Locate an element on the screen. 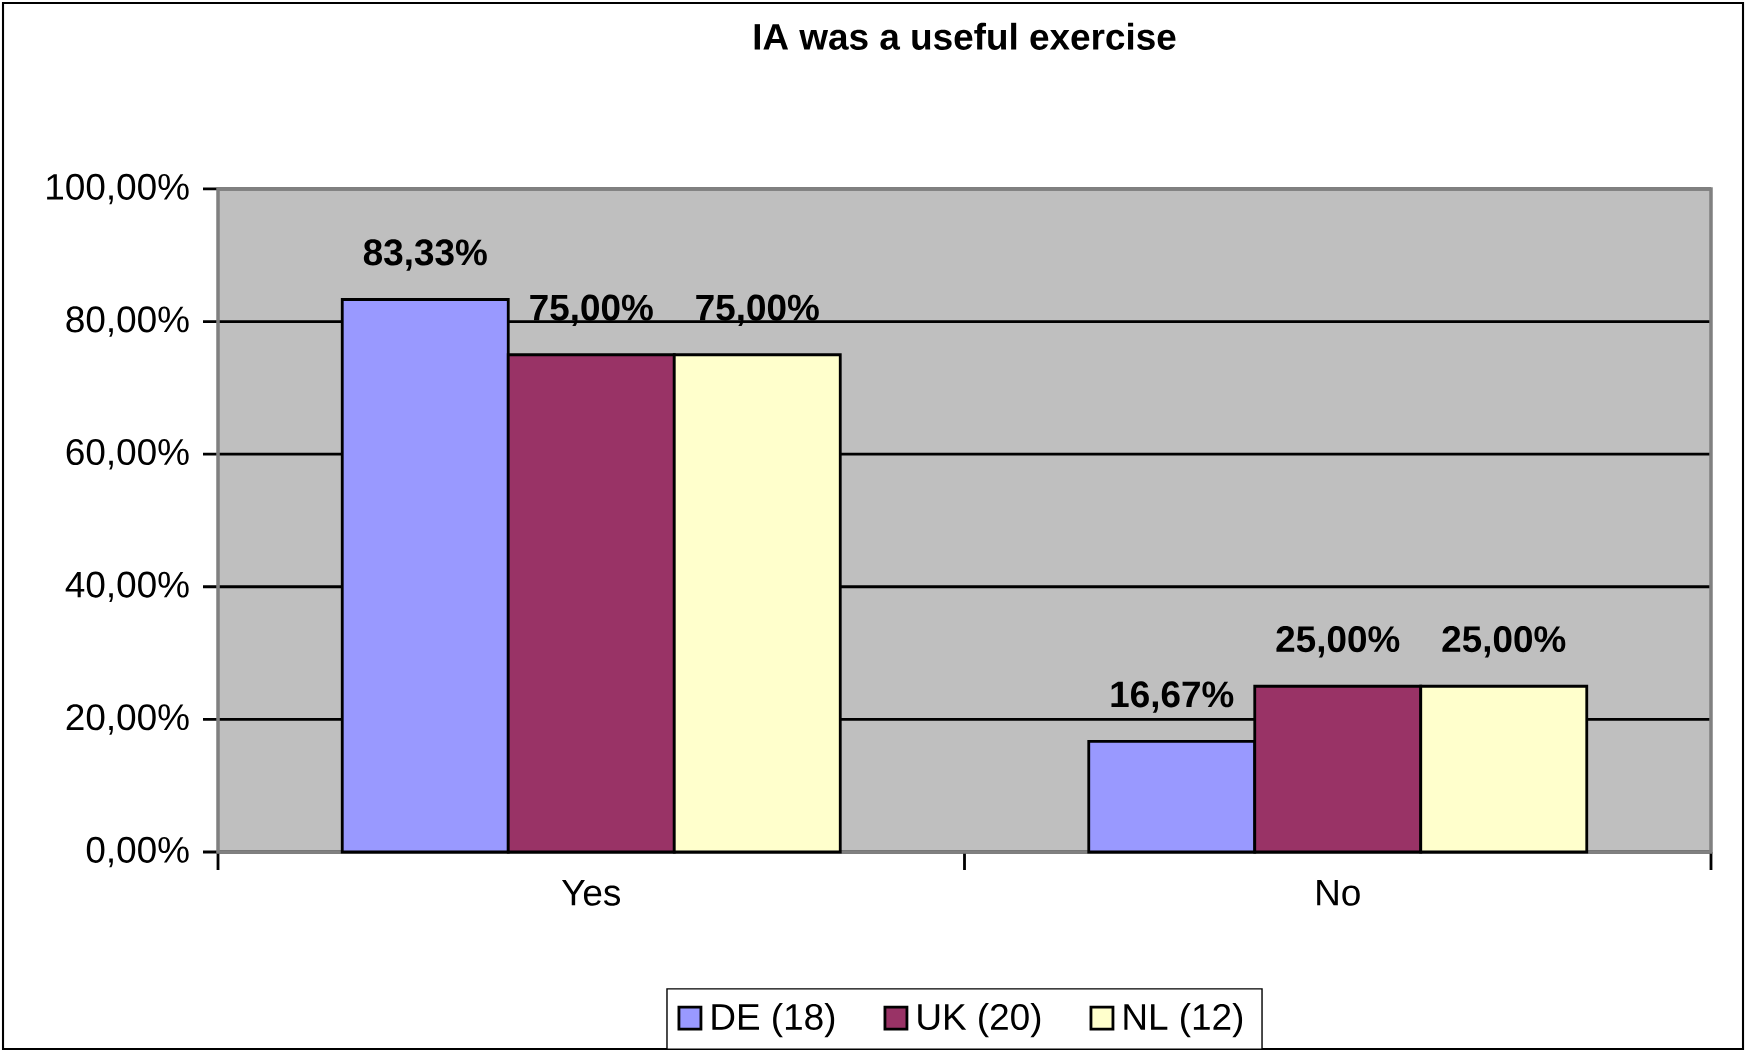  y-tick-label: 40,00% is located at coordinates (127, 587).